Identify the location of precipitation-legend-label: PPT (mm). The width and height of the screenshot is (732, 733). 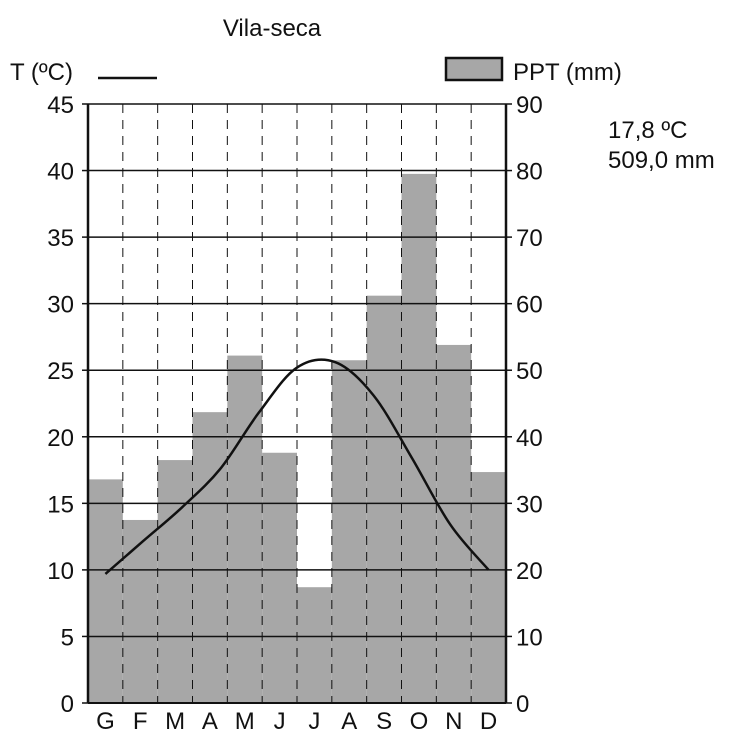
(567, 72).